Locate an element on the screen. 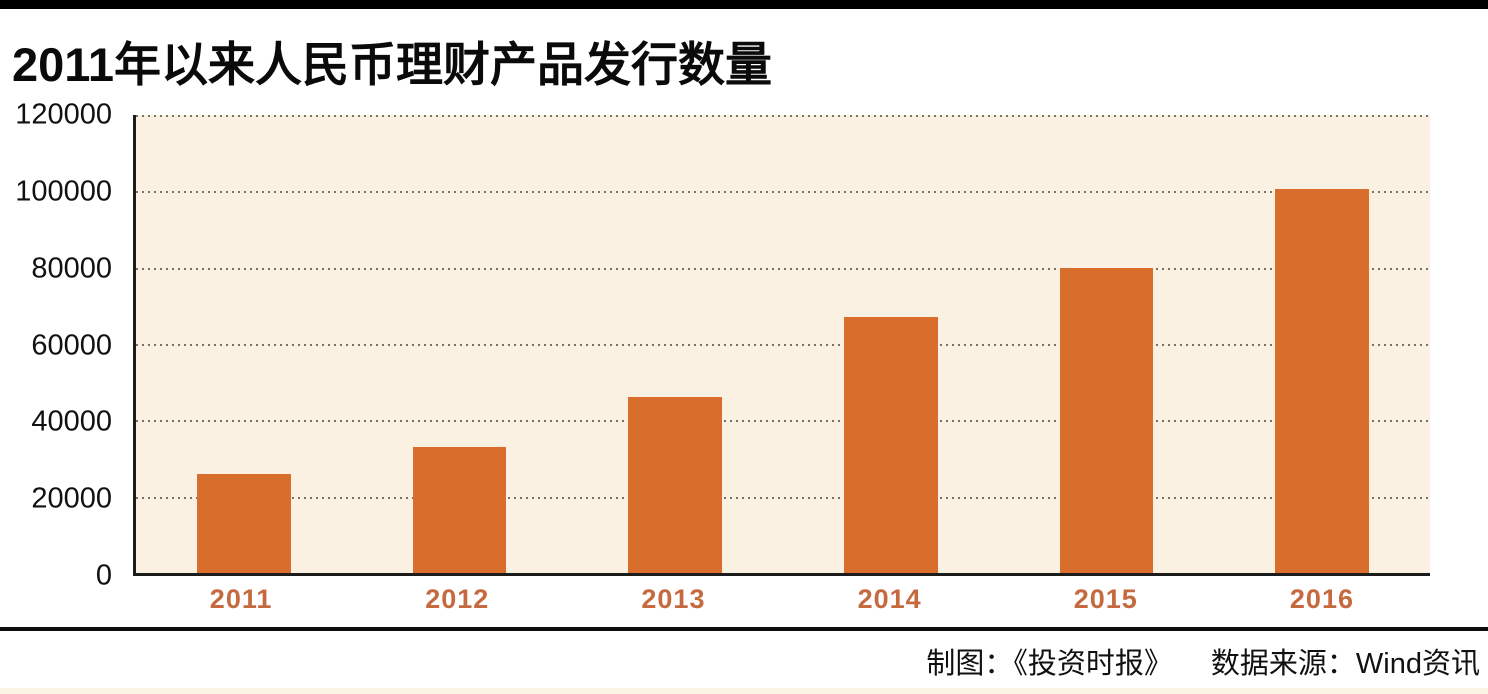 Image resolution: width=1488 pixels, height=694 pixels. bar-column-2012 is located at coordinates (460, 344).